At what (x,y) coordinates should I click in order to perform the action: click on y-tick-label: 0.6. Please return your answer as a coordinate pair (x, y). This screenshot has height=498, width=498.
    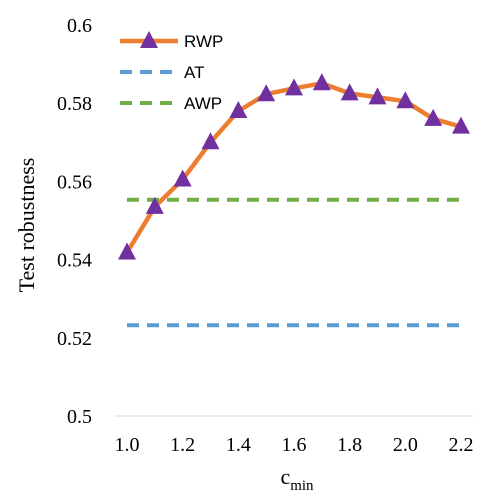
    Looking at the image, I should click on (79, 26).